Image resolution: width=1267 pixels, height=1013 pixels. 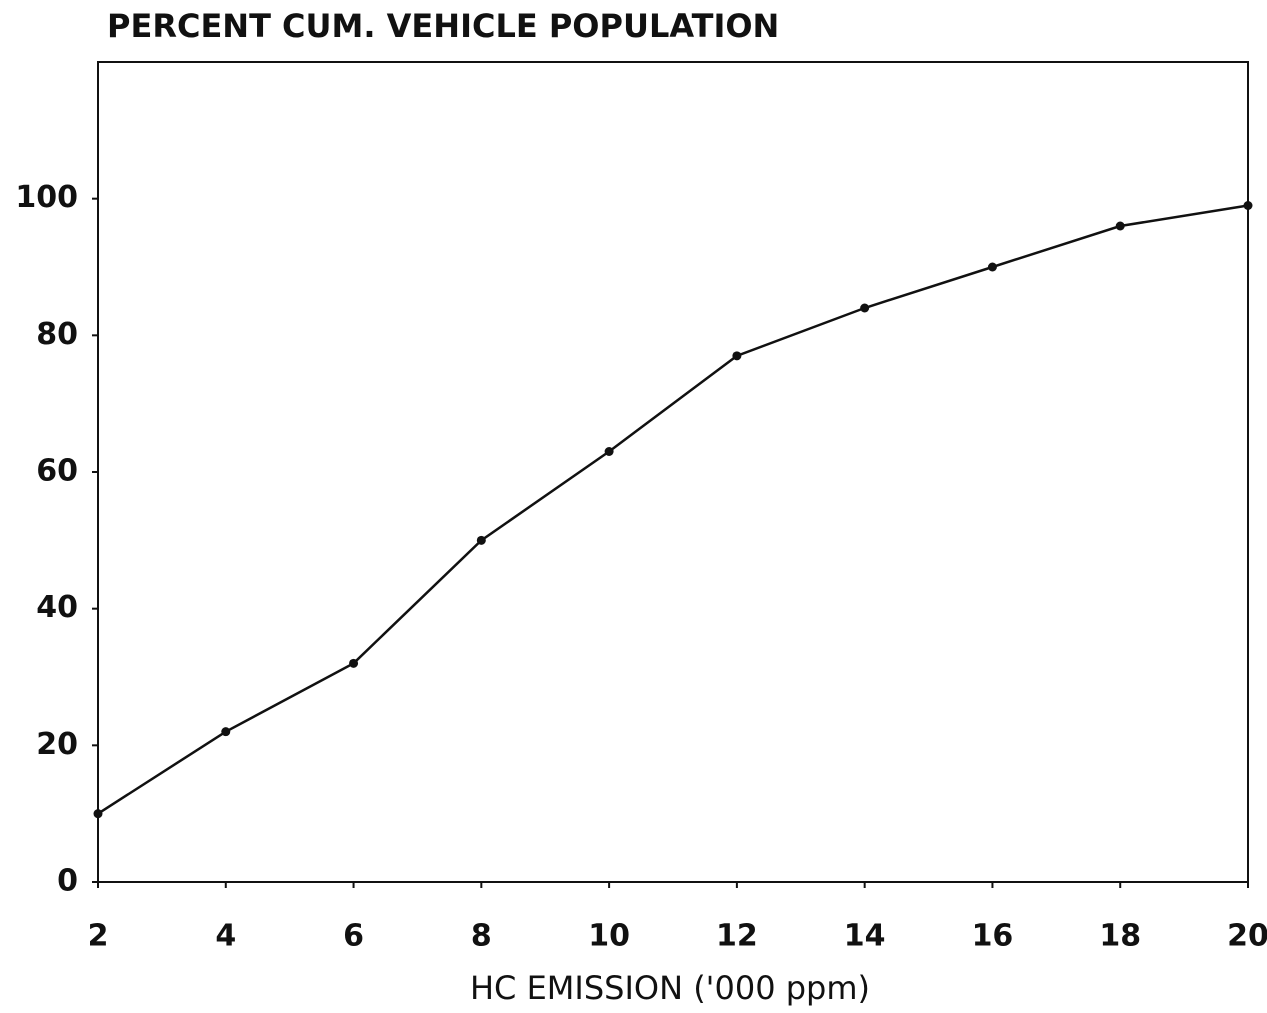 I want to click on x-tick-label: 4, so click(x=225, y=936).